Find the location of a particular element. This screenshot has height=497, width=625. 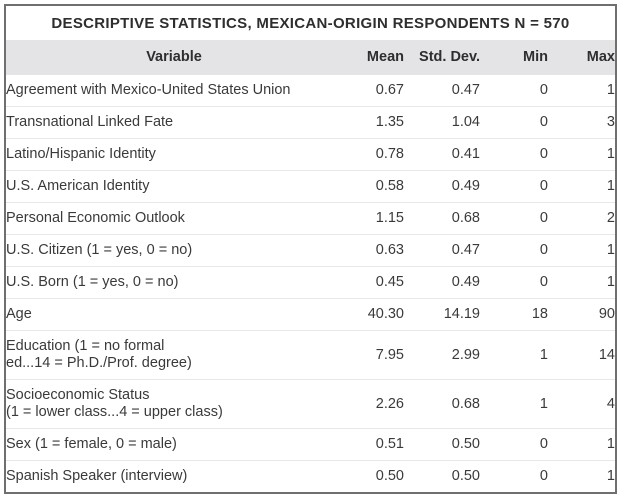

header-row: Variable Mean Std. Dev. Min Max is located at coordinates (310, 57).